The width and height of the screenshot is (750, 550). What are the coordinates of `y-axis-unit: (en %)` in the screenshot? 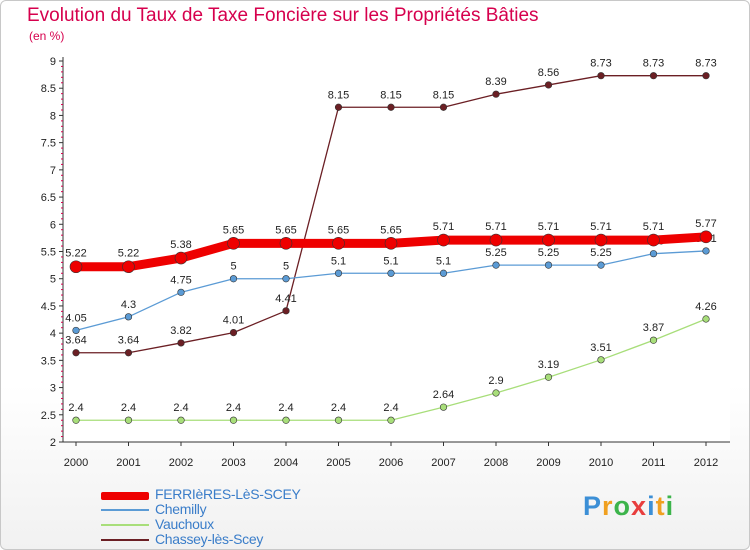 It's located at (47, 36).